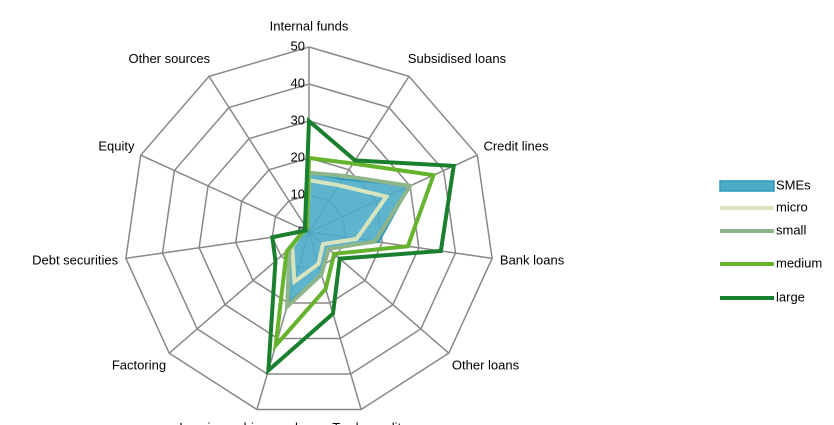 The image size is (834, 425). What do you see at coordinates (251, 422) in the screenshot?
I see `category-label: Leasing or hire-purchase` at bounding box center [251, 422].